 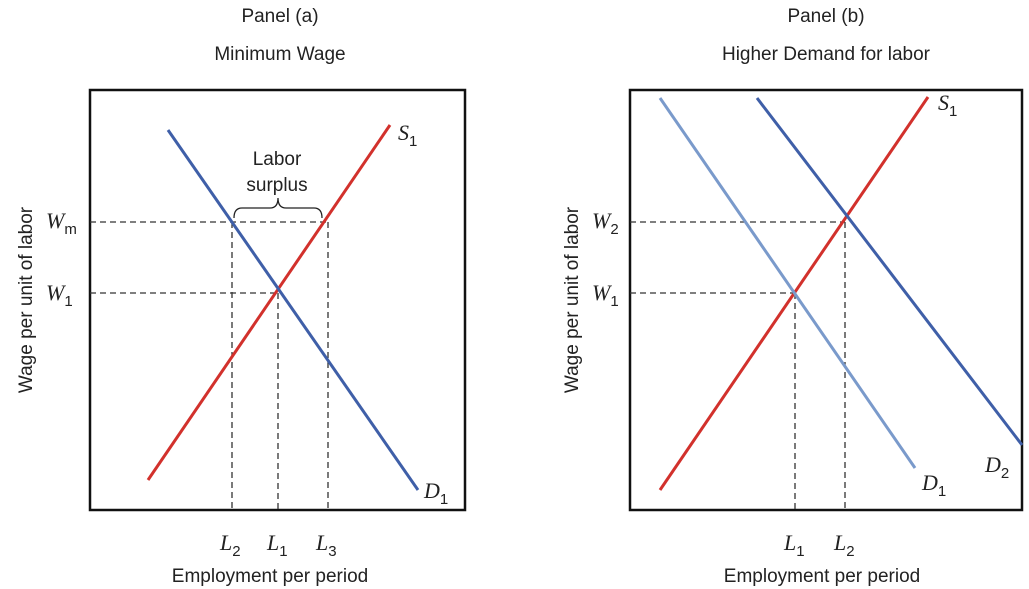 I want to click on curve-label: D2, so click(x=996, y=467).